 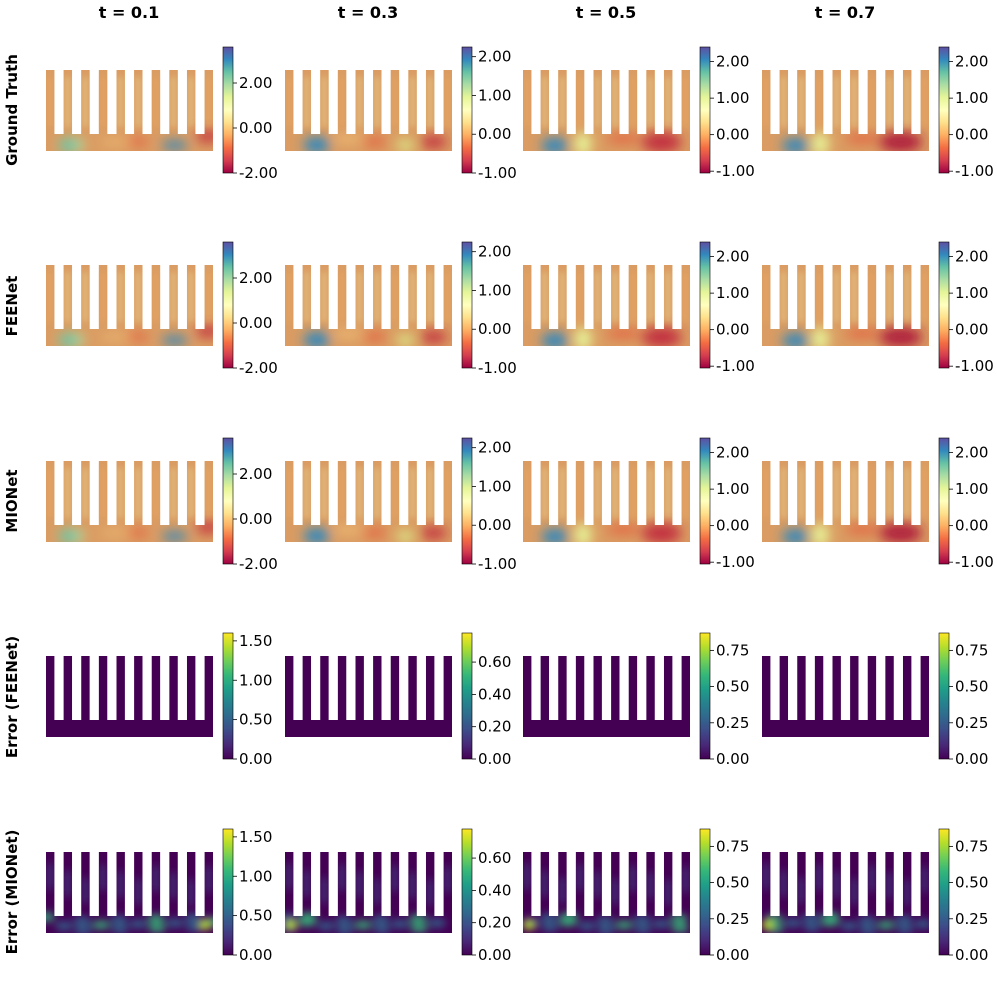 I want to click on heatmap-panel-3-0: 0.00 0.50 1.00 1.50, so click(x=159, y=700).